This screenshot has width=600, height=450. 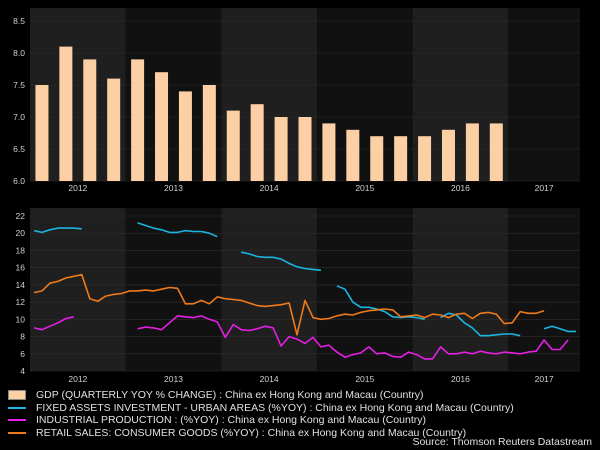 I want to click on top-year-band, so click(x=544, y=94).